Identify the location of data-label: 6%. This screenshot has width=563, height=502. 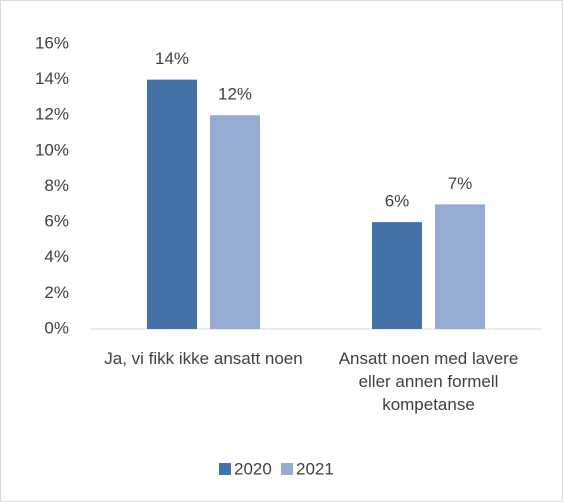
(397, 201).